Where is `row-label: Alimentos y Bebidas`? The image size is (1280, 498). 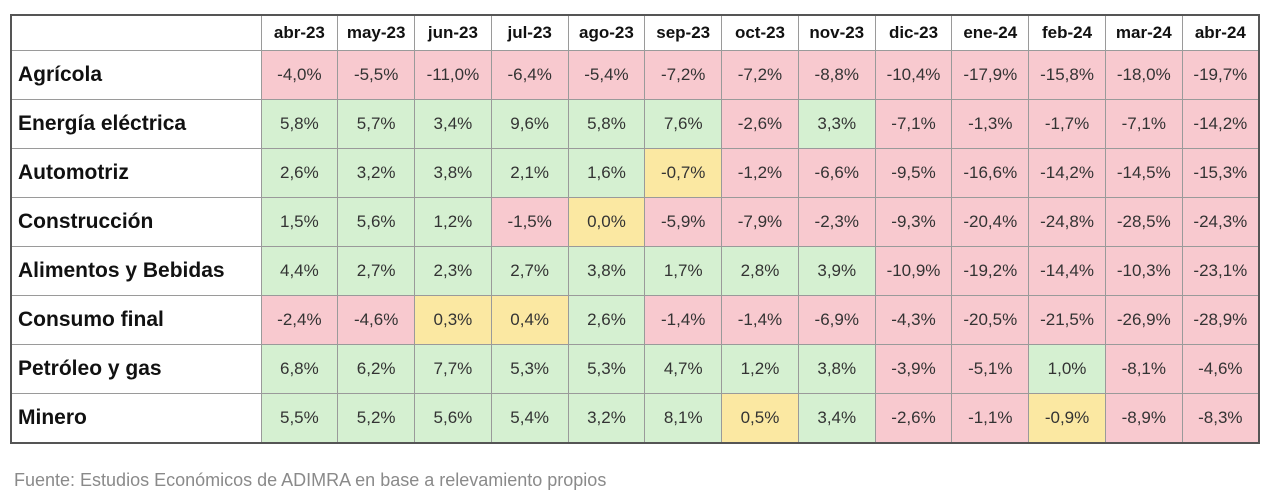 row-label: Alimentos y Bebidas is located at coordinates (136, 271).